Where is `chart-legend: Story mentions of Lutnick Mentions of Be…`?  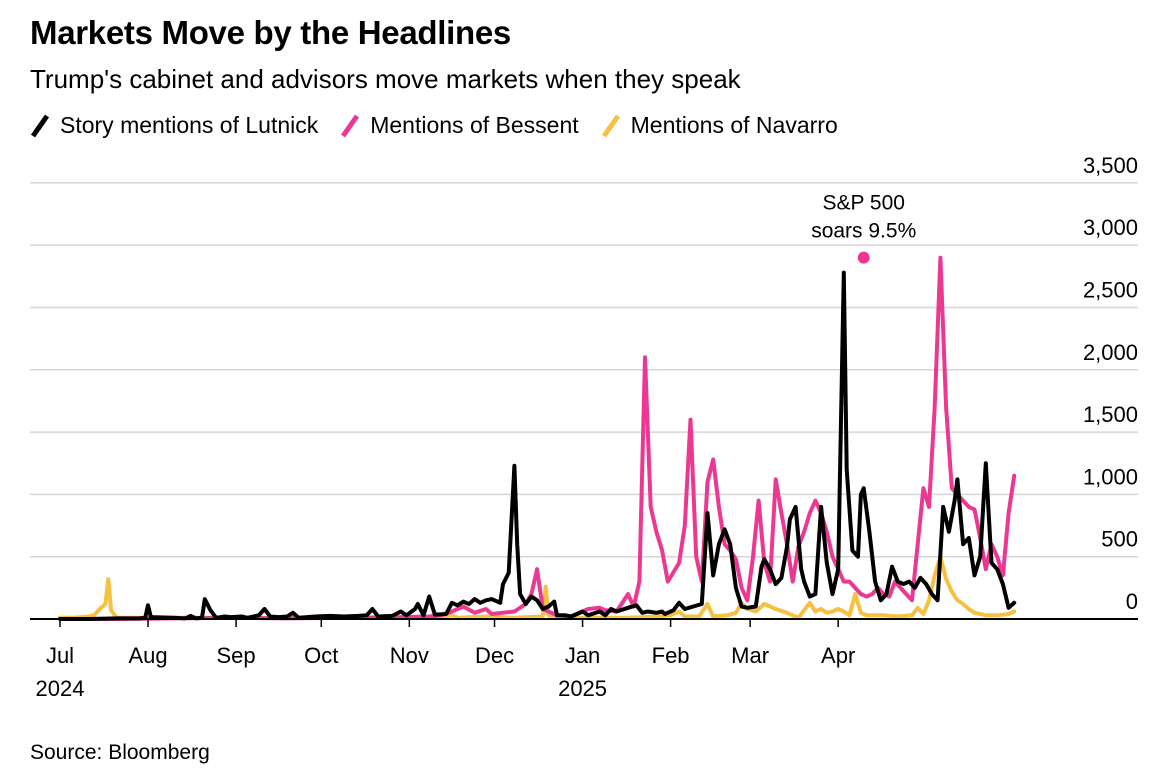
chart-legend: Story mentions of Lutnick Mentions of Be… is located at coordinates (445, 125).